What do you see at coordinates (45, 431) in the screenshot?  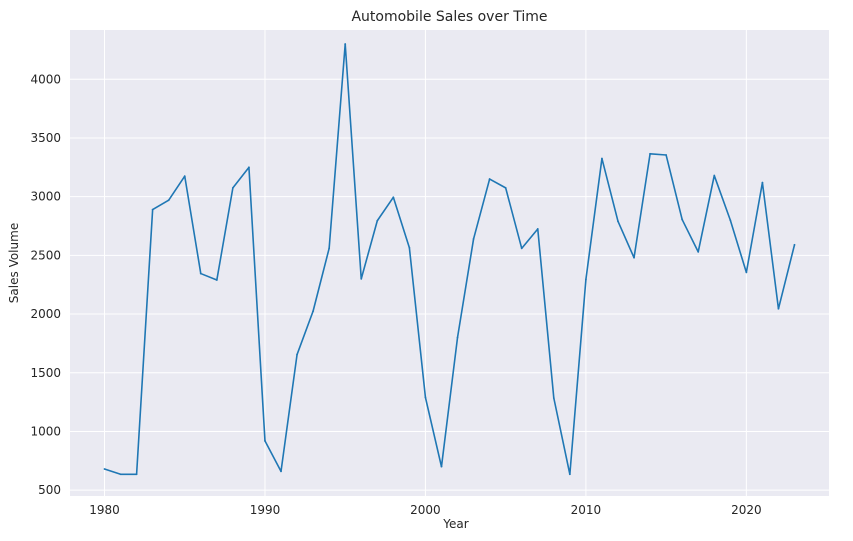 I see `y-tick-label: 1000` at bounding box center [45, 431].